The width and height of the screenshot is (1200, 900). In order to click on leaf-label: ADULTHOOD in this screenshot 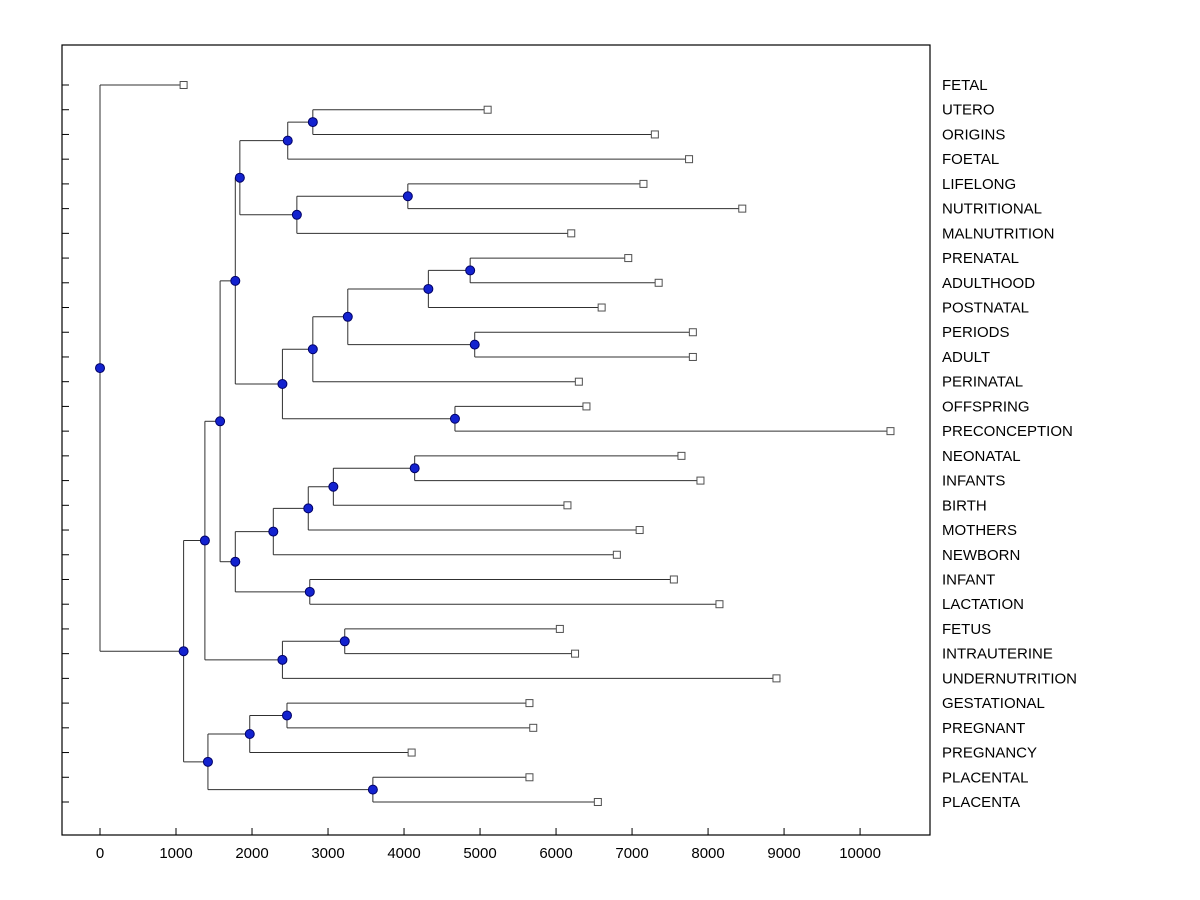, I will do `click(988, 283)`.